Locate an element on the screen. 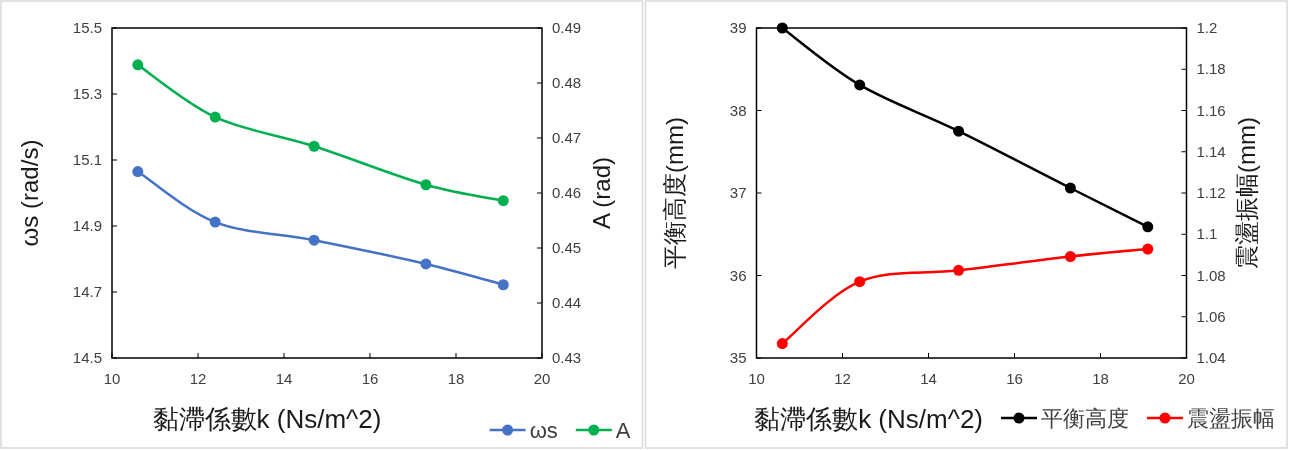  y-tick-label: 36 is located at coordinates (738, 275).